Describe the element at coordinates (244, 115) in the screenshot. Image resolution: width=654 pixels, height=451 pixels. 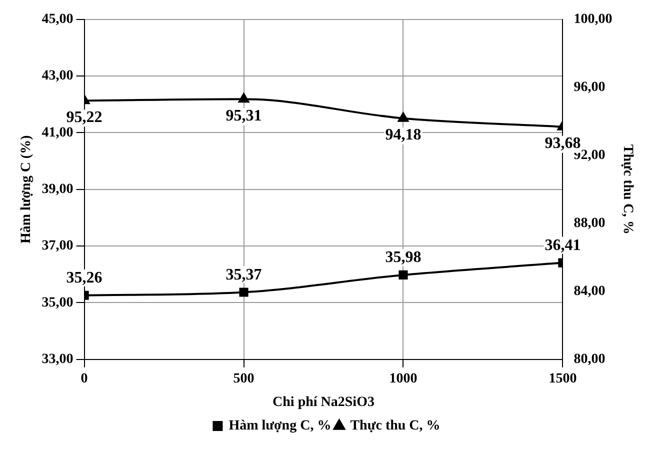
I see `data-label: 95,31` at that location.